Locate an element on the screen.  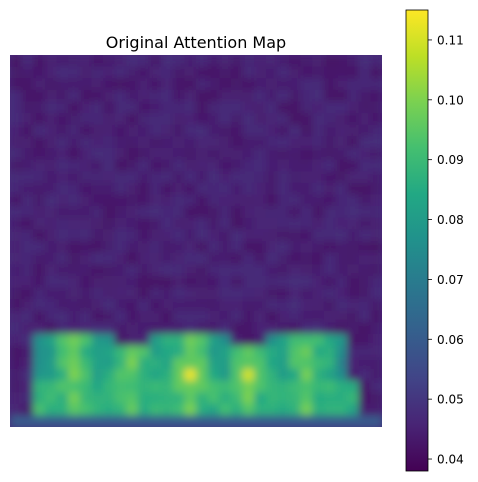
colorbar: 0.04 0.05 0.06 0.07 0.08 0.09 0.10 0.11 is located at coordinates (434, 240).